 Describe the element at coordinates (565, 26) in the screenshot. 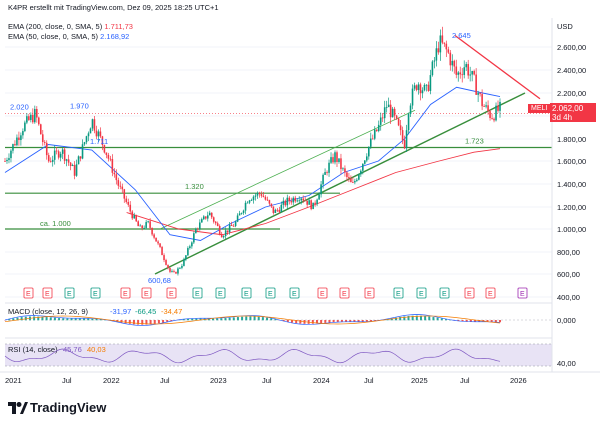

I see `currency-label: USD` at that location.